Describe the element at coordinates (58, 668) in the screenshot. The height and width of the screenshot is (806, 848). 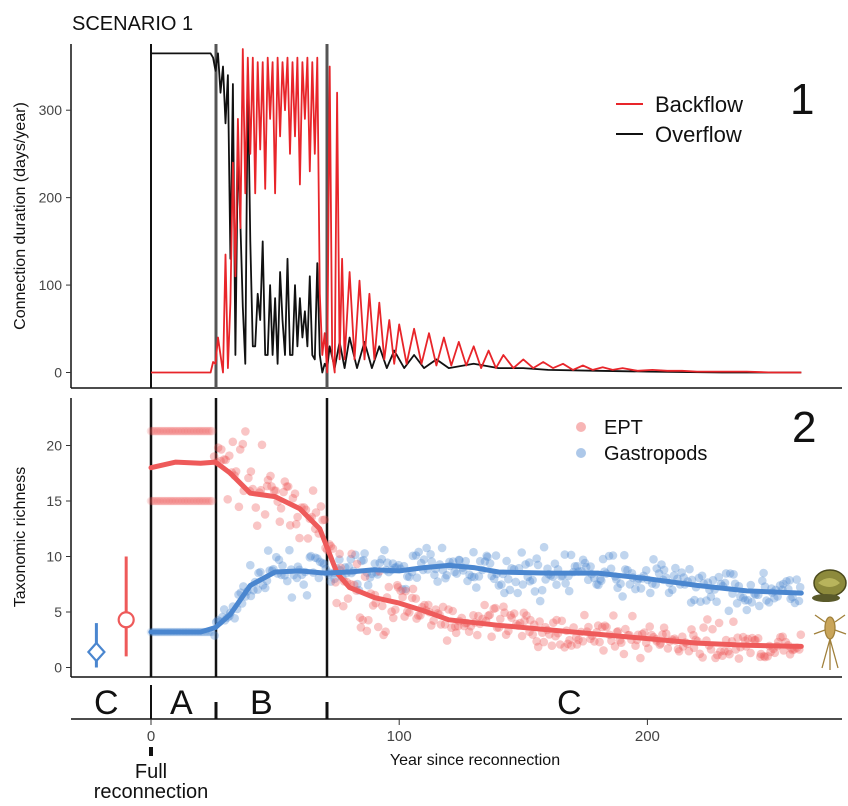
I see `p2-y-tick-label: 0` at that location.